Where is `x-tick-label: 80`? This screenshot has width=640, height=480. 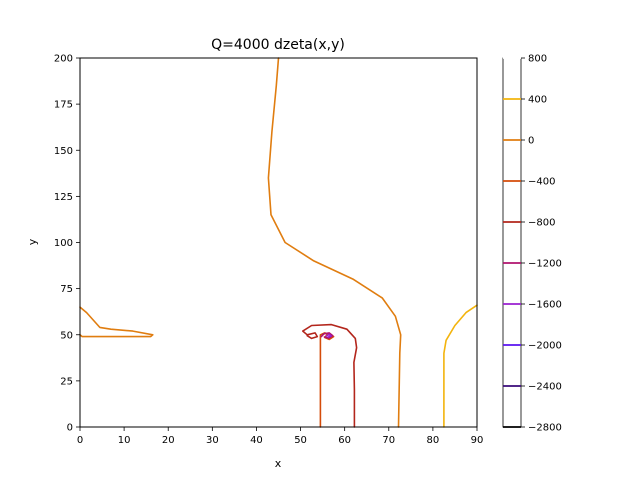
x-tick-label: 80 is located at coordinates (433, 440).